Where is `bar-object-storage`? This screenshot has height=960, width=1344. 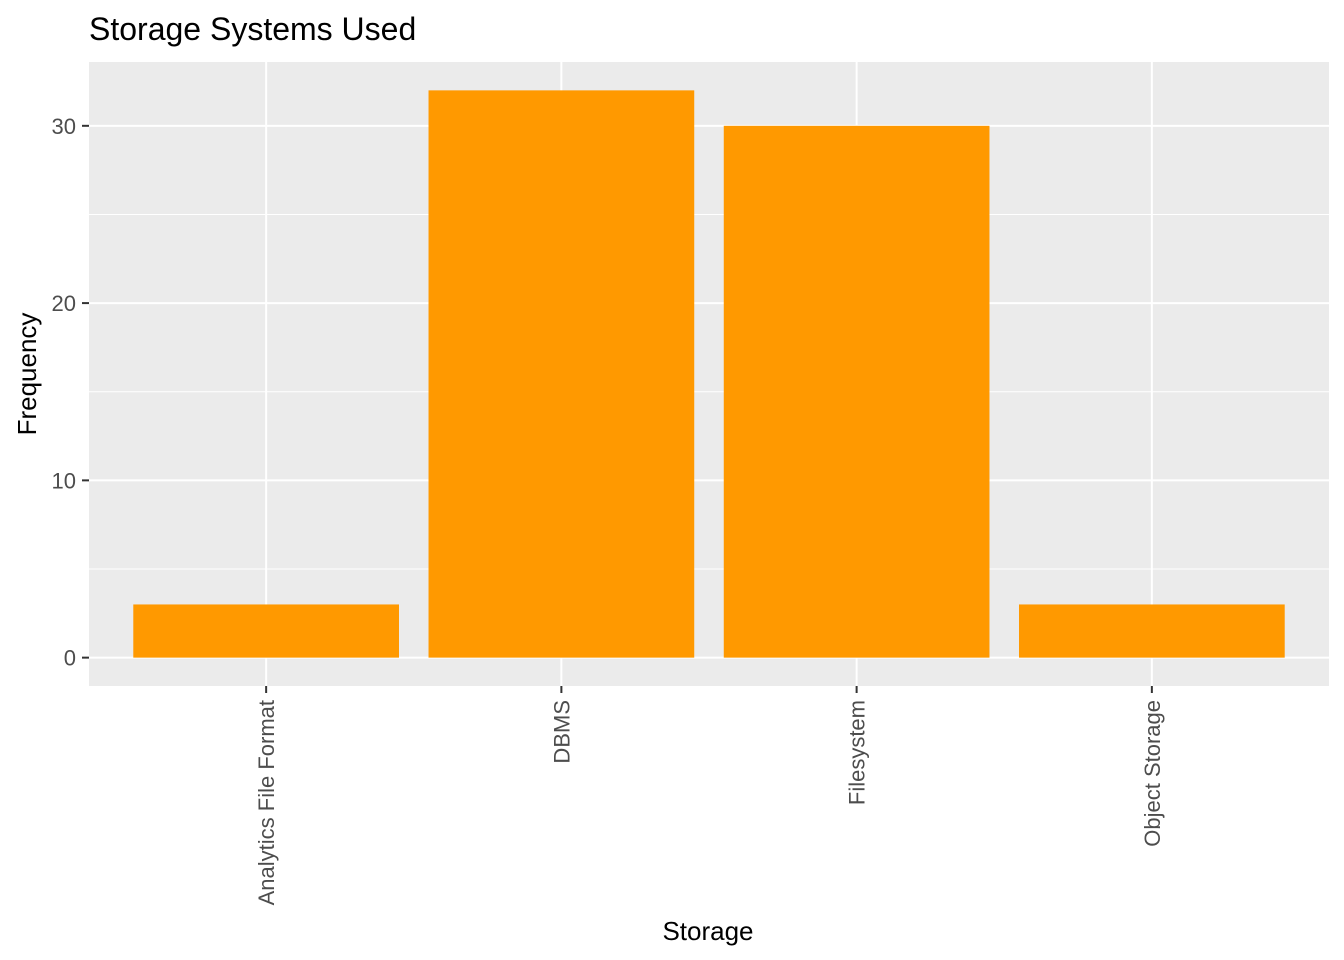
bar-object-storage is located at coordinates (1152, 631).